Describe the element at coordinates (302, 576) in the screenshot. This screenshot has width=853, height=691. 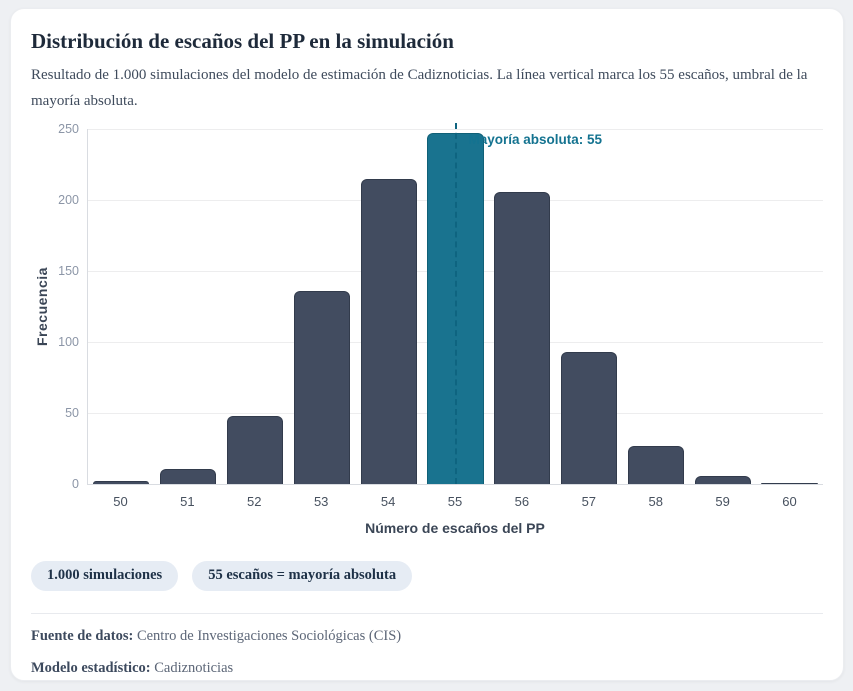
I see `badge-majority: 55 escaños = mayoría absoluta` at that location.